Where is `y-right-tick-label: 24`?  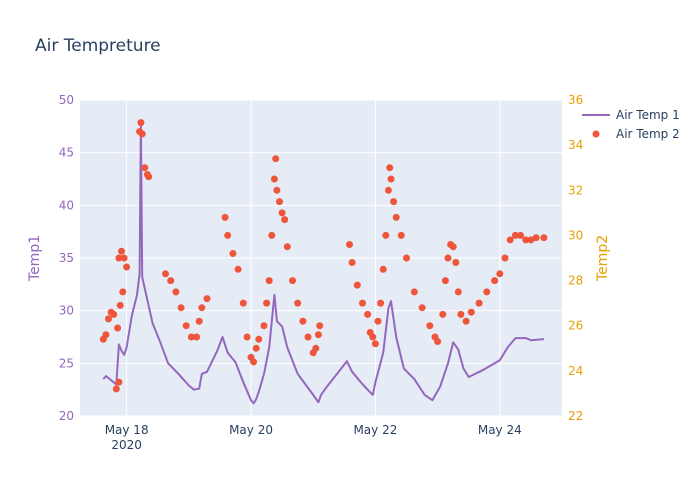 y-right-tick-label: 24 is located at coordinates (575, 371).